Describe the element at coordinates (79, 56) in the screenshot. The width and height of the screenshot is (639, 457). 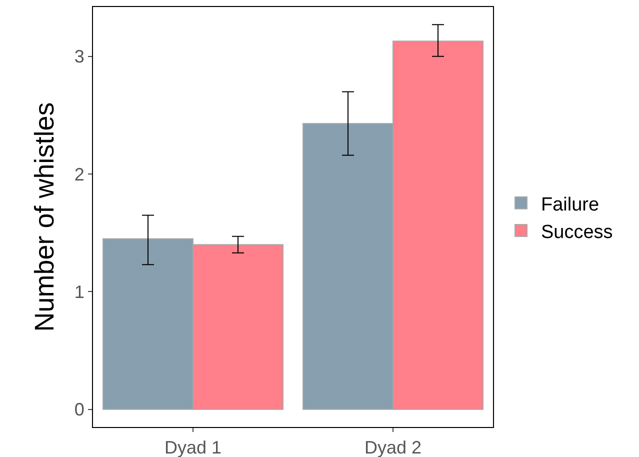
I see `y-tick-label: 3` at that location.